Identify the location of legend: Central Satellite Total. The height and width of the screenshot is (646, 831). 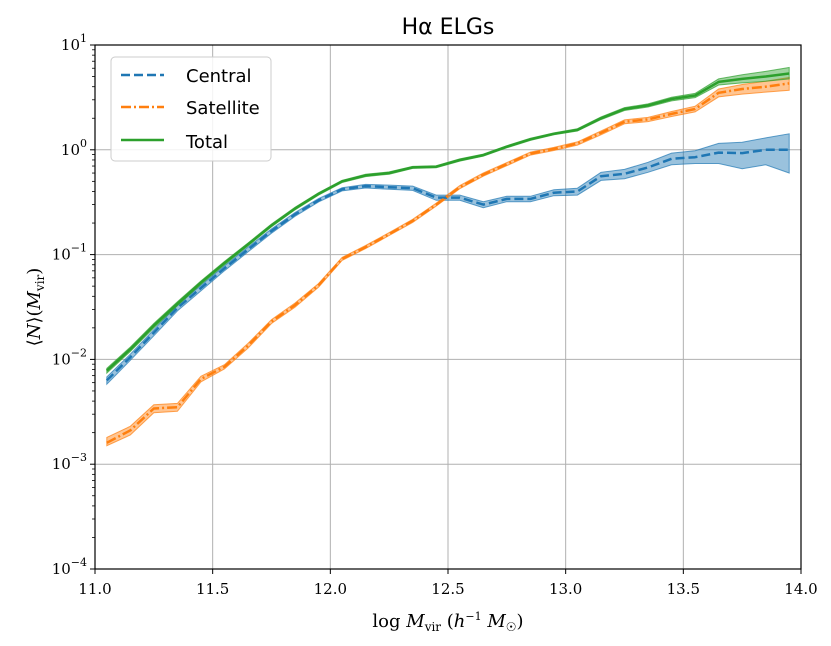
(191, 109).